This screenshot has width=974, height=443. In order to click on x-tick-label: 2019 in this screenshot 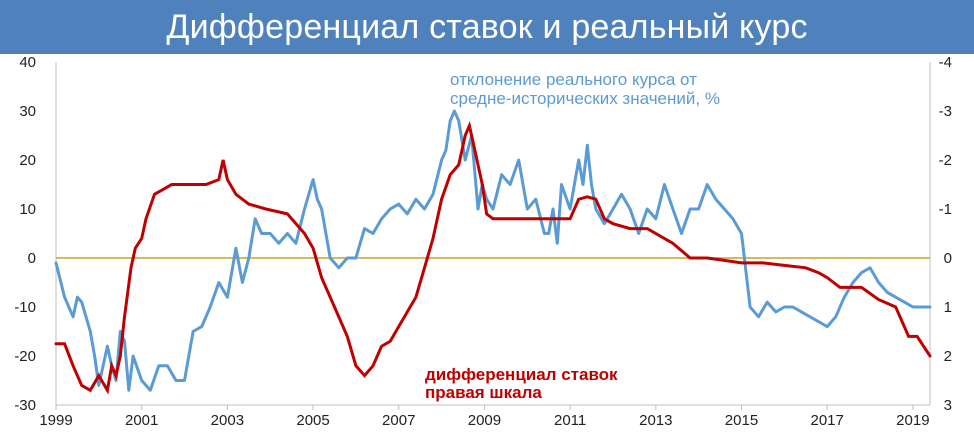, I will do `click(912, 420)`.